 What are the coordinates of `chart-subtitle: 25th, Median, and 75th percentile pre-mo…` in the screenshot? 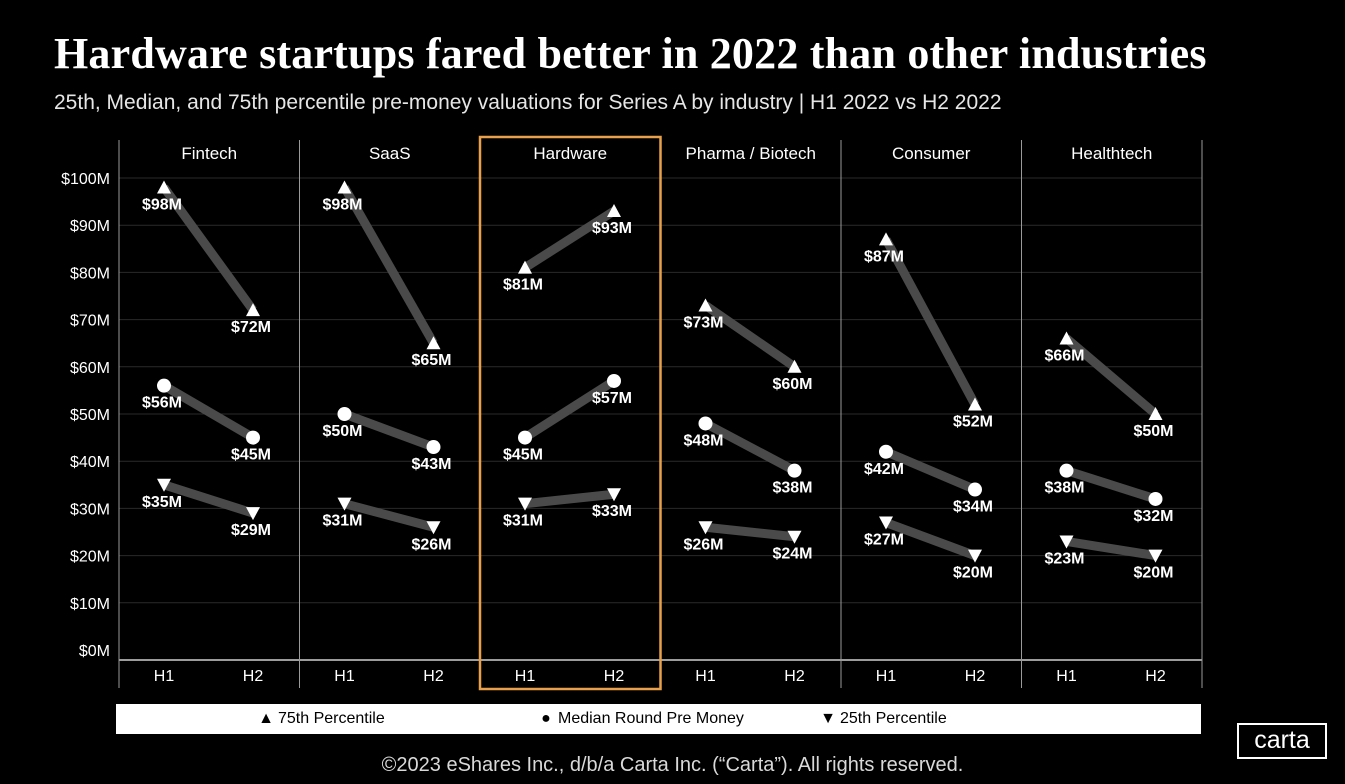 It's located at (528, 102).